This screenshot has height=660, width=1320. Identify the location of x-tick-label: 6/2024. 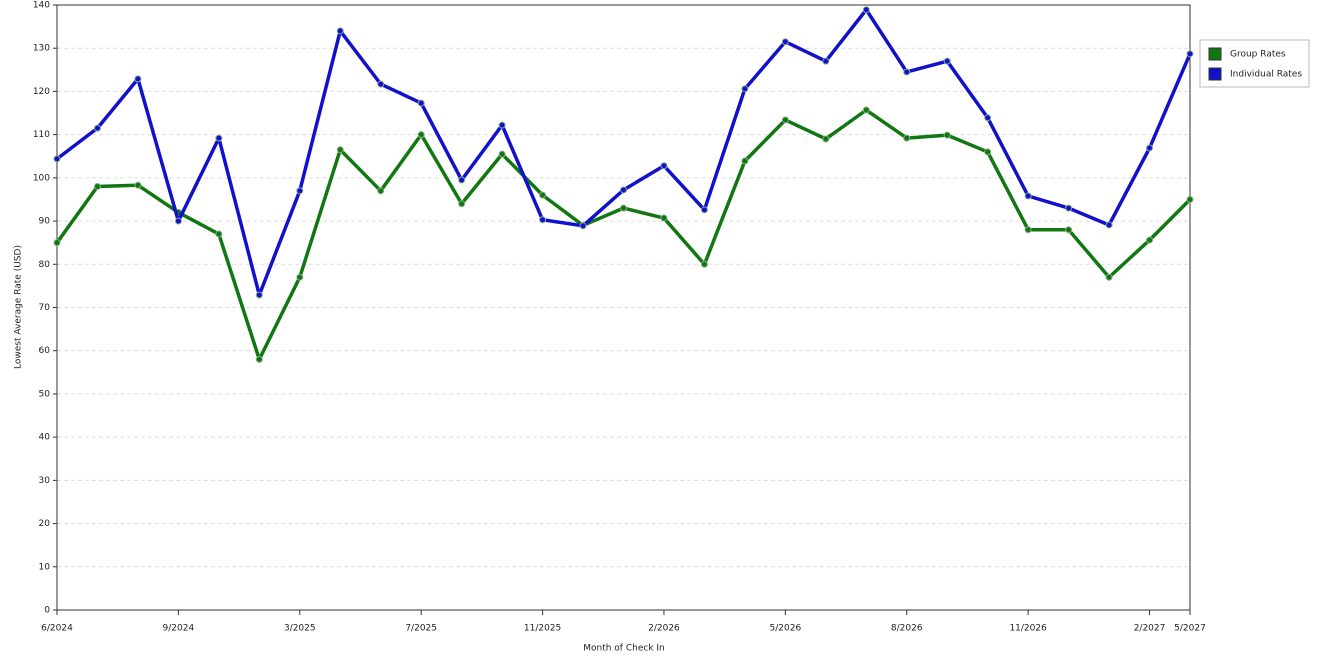
(57, 629).